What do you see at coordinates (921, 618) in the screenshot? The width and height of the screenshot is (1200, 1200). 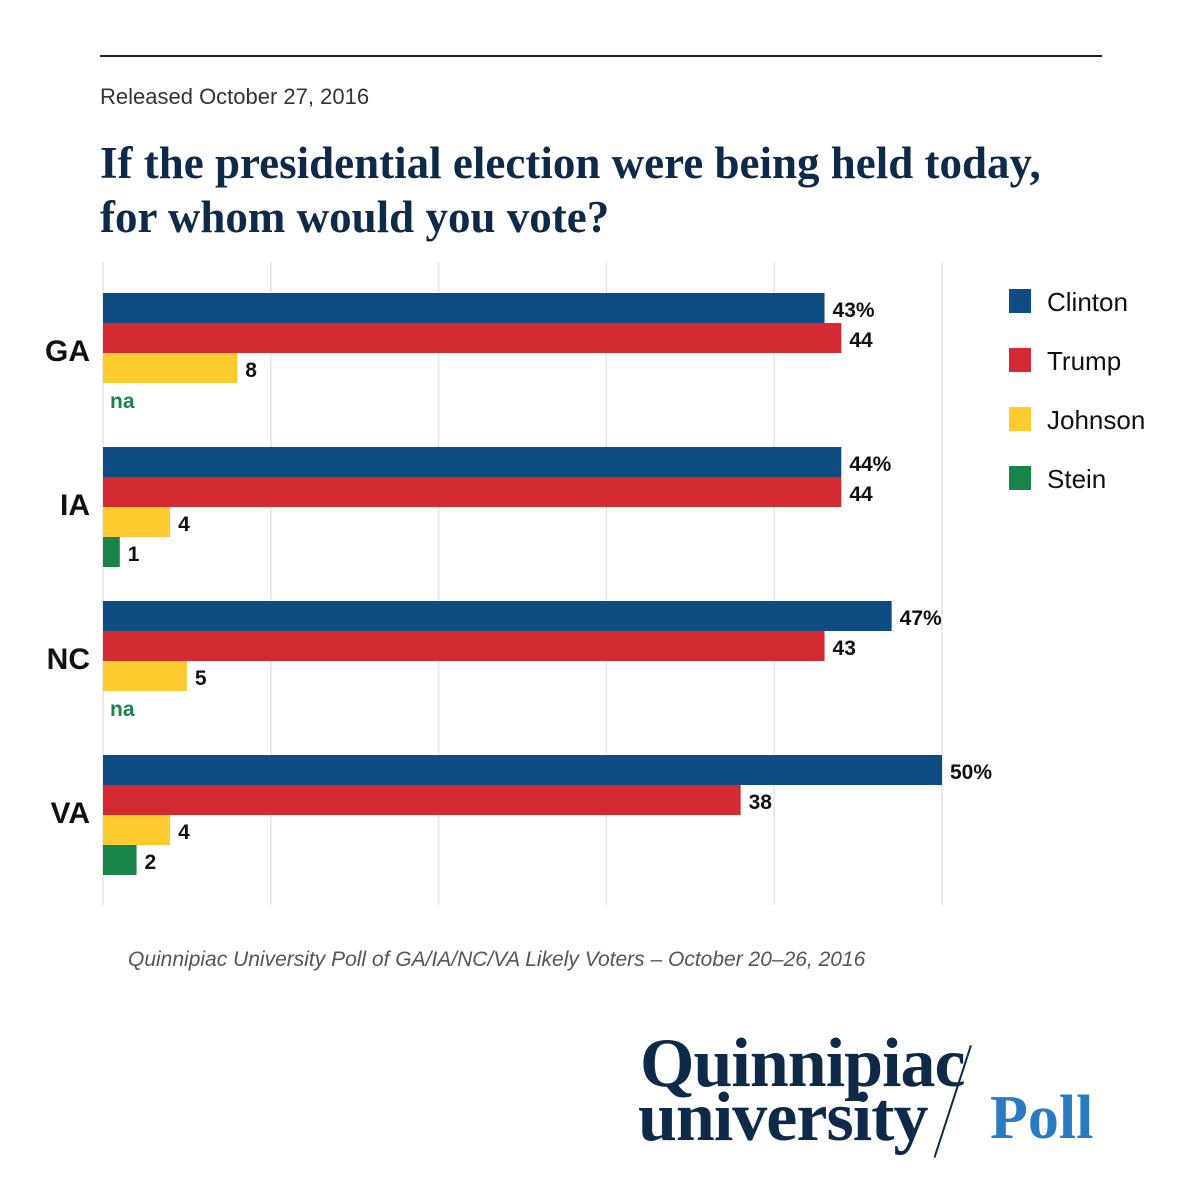 I see `data-label: 47%` at bounding box center [921, 618].